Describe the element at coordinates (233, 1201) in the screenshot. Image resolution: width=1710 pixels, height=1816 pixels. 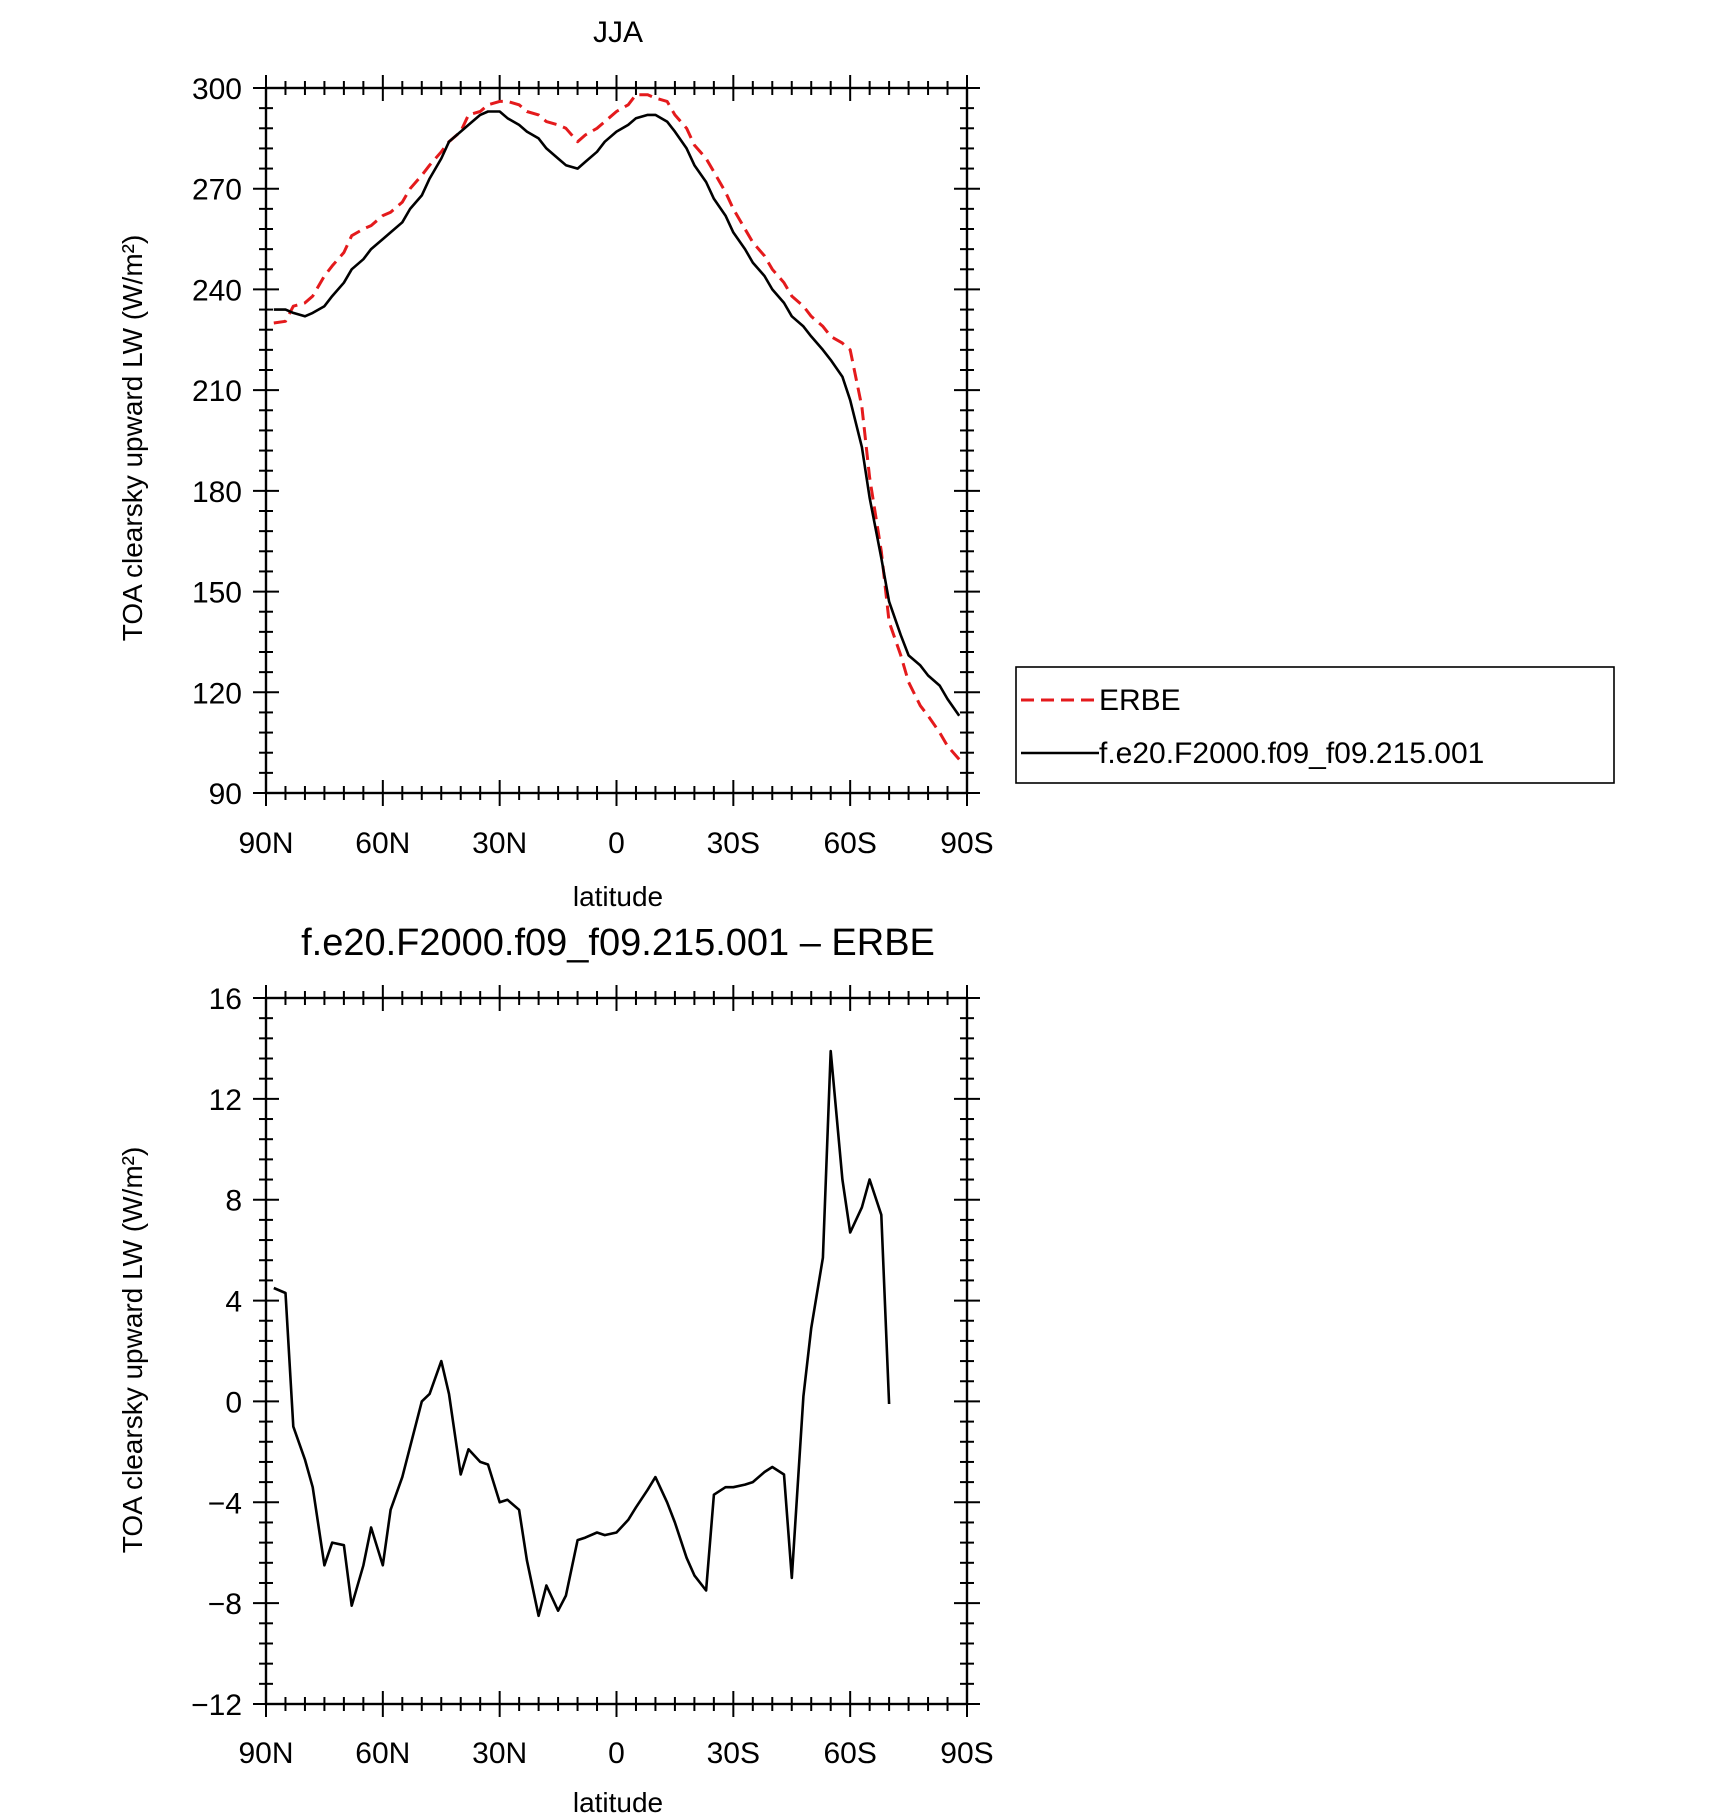
I see `bottom-y-tick-label: 8` at that location.